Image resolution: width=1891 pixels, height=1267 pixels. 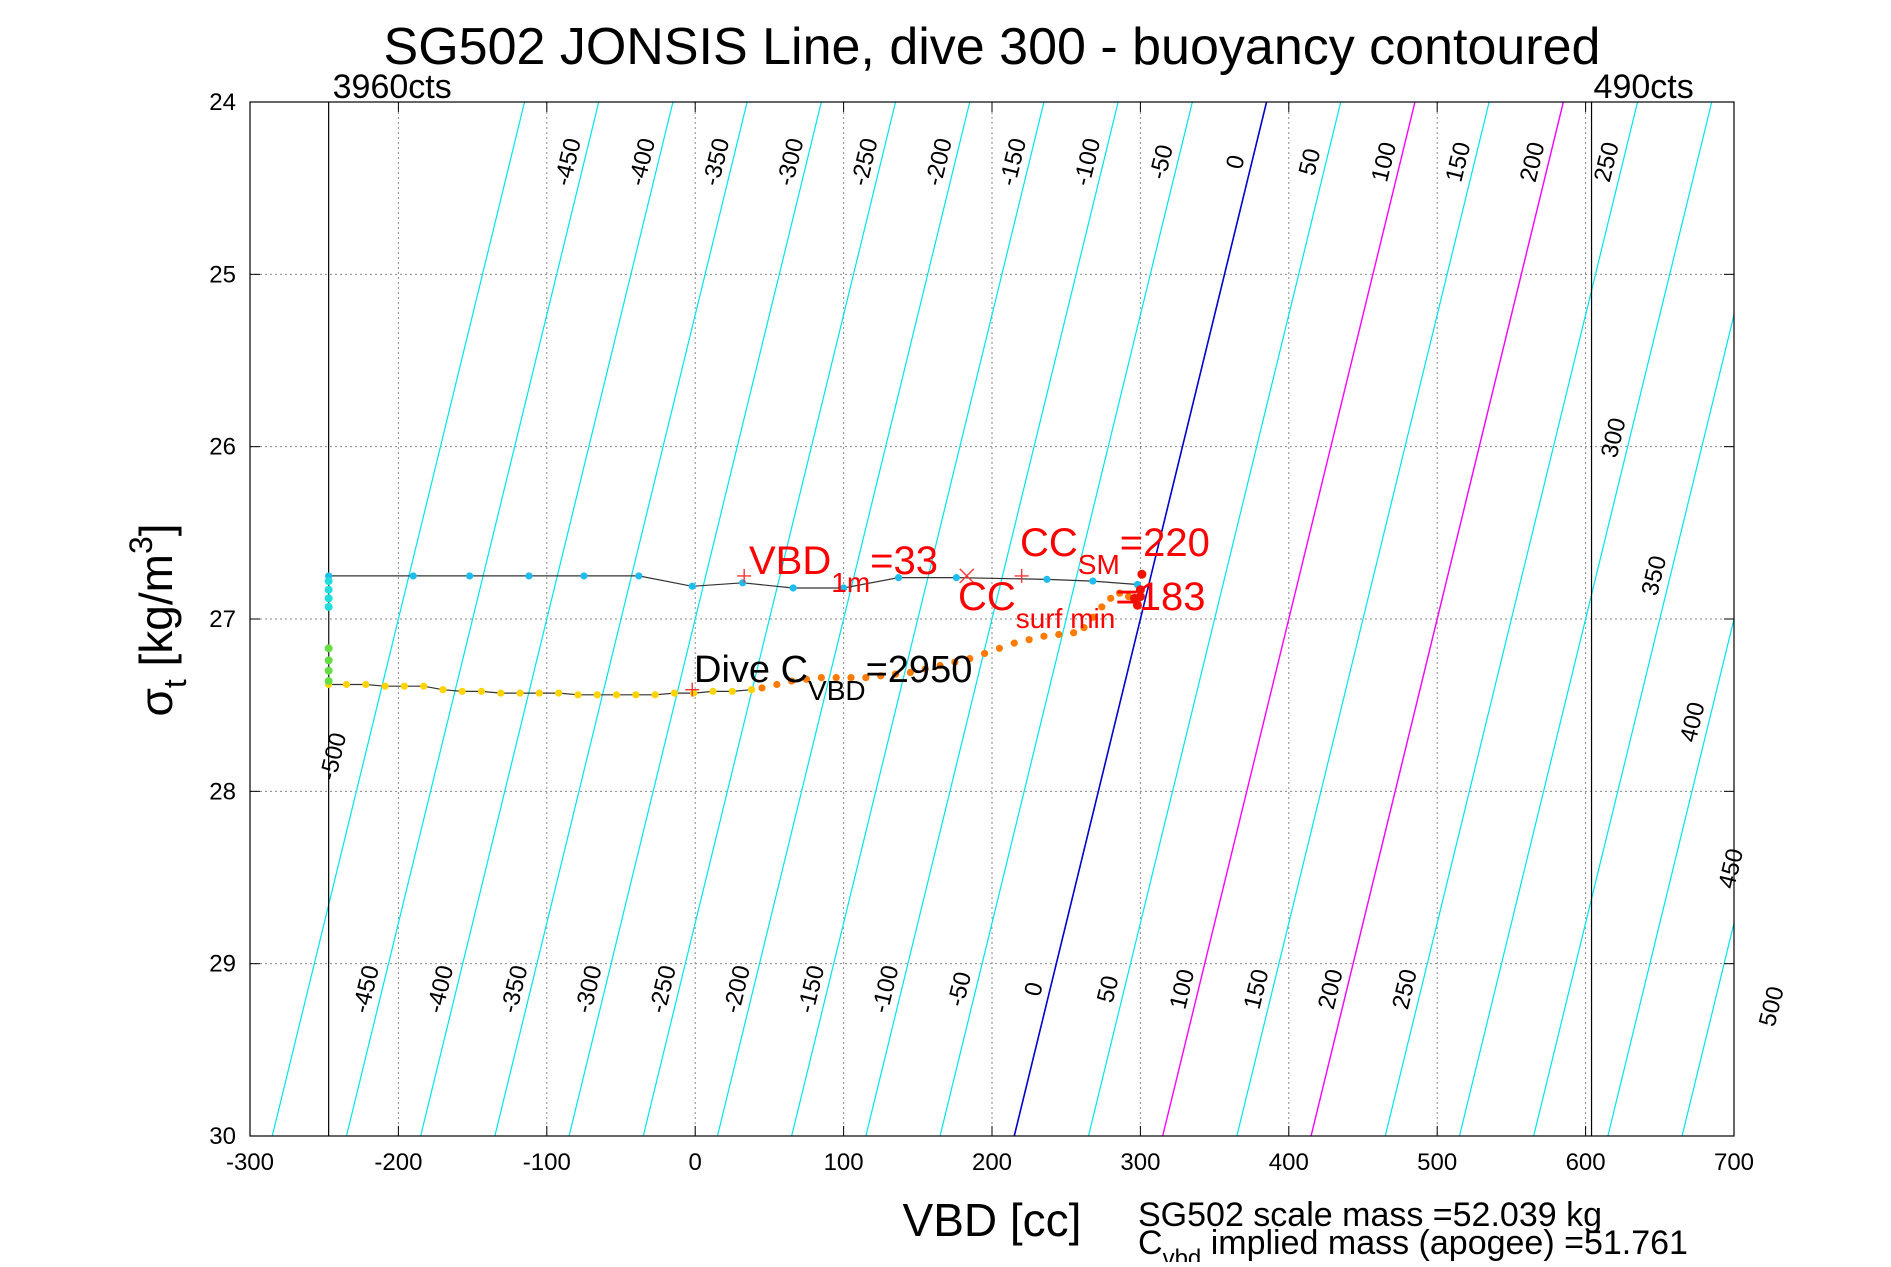 I want to click on x-axis-label: VBD [cc], so click(x=992, y=1220).